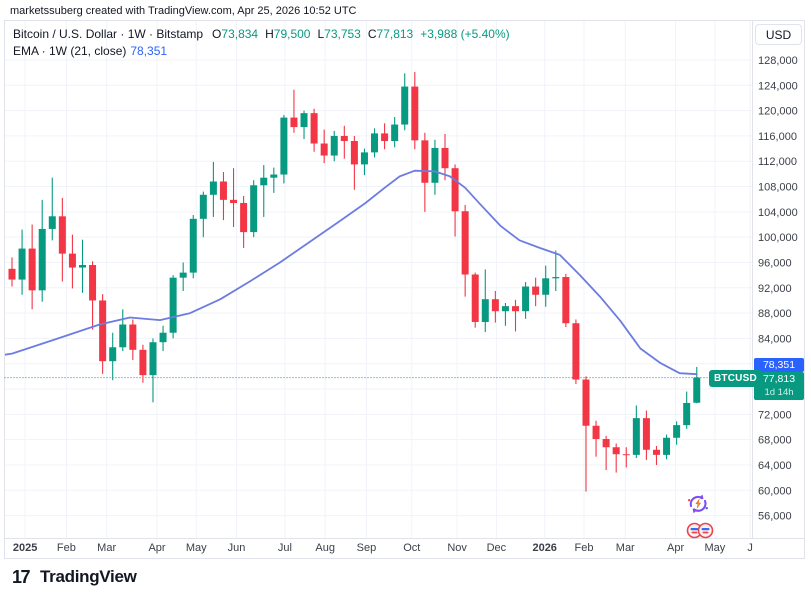 The image size is (811, 600). I want to click on y-axis-label: 88,000, so click(775, 314).